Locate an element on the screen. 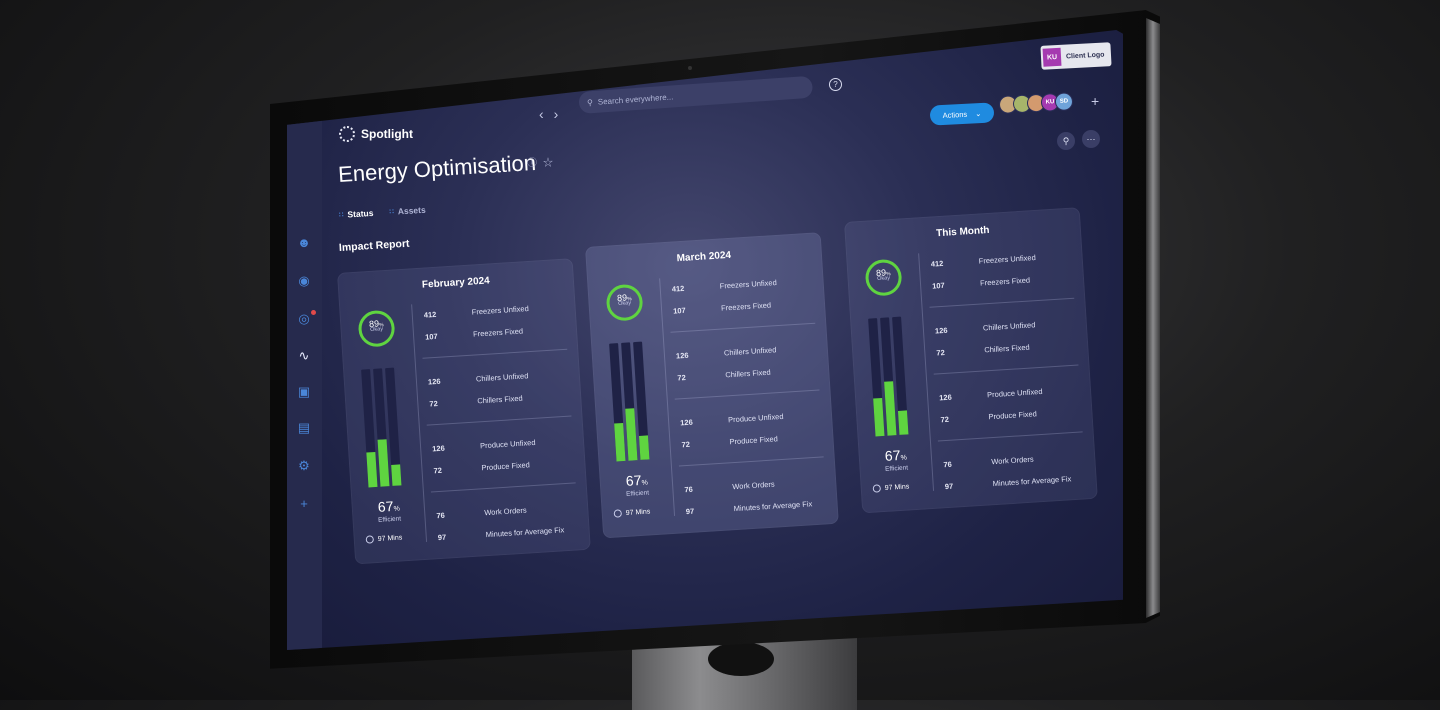 The width and height of the screenshot is (1440, 710). efficiency-bars is located at coordinates (888, 376).